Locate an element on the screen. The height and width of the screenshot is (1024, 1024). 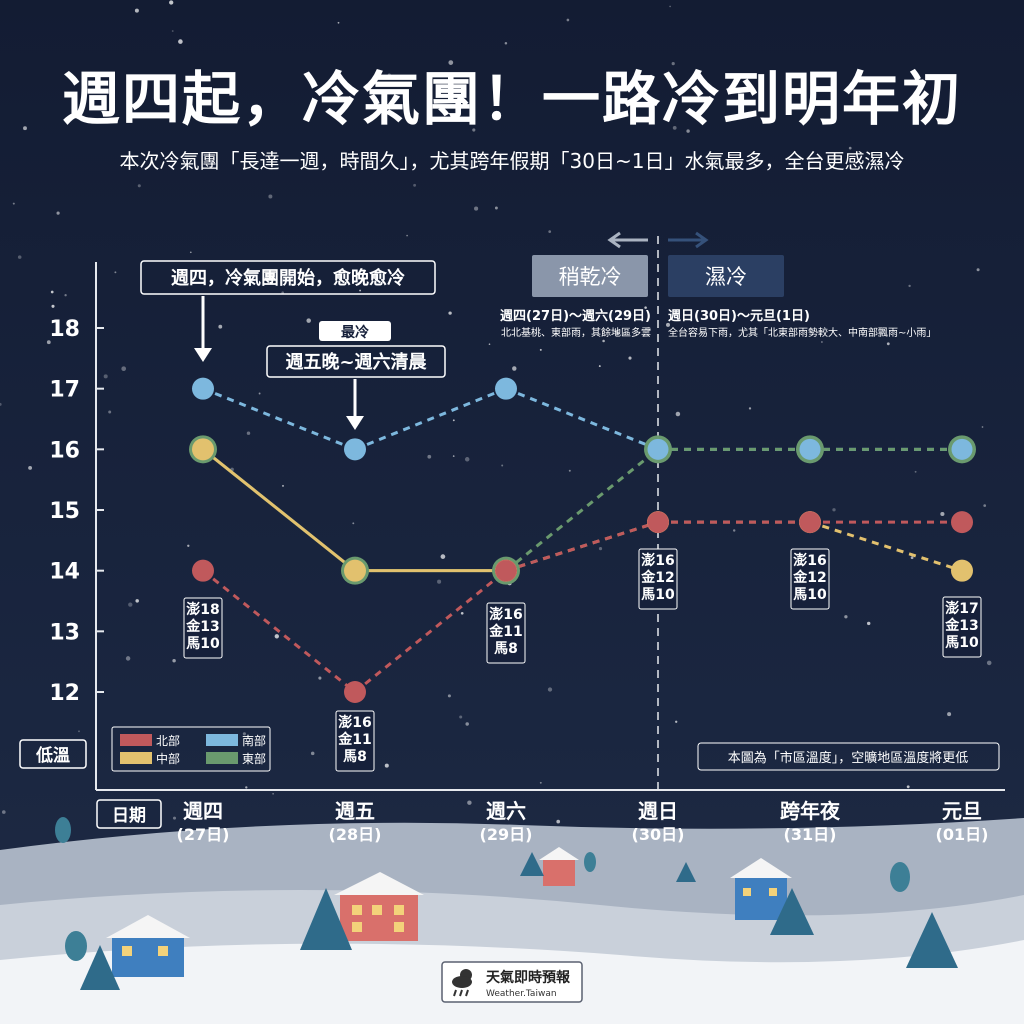
legend-label: 北部 is located at coordinates (168, 740).